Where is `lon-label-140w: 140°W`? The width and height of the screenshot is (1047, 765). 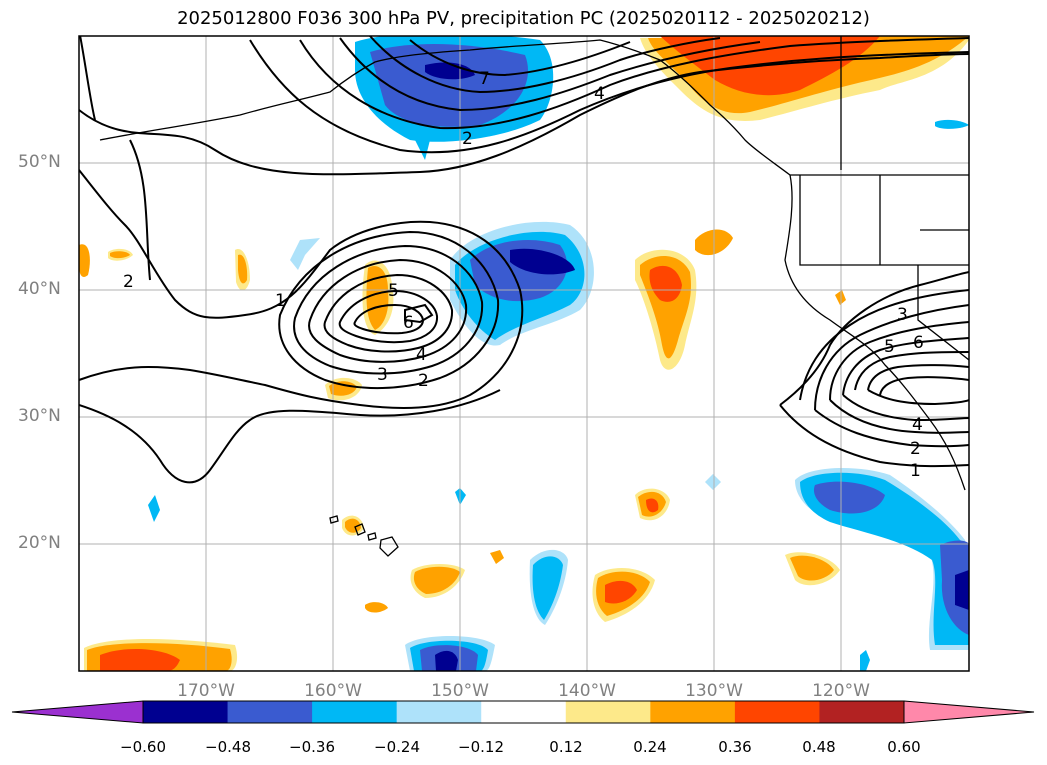
lon-label-140w: 140°W is located at coordinates (587, 691).